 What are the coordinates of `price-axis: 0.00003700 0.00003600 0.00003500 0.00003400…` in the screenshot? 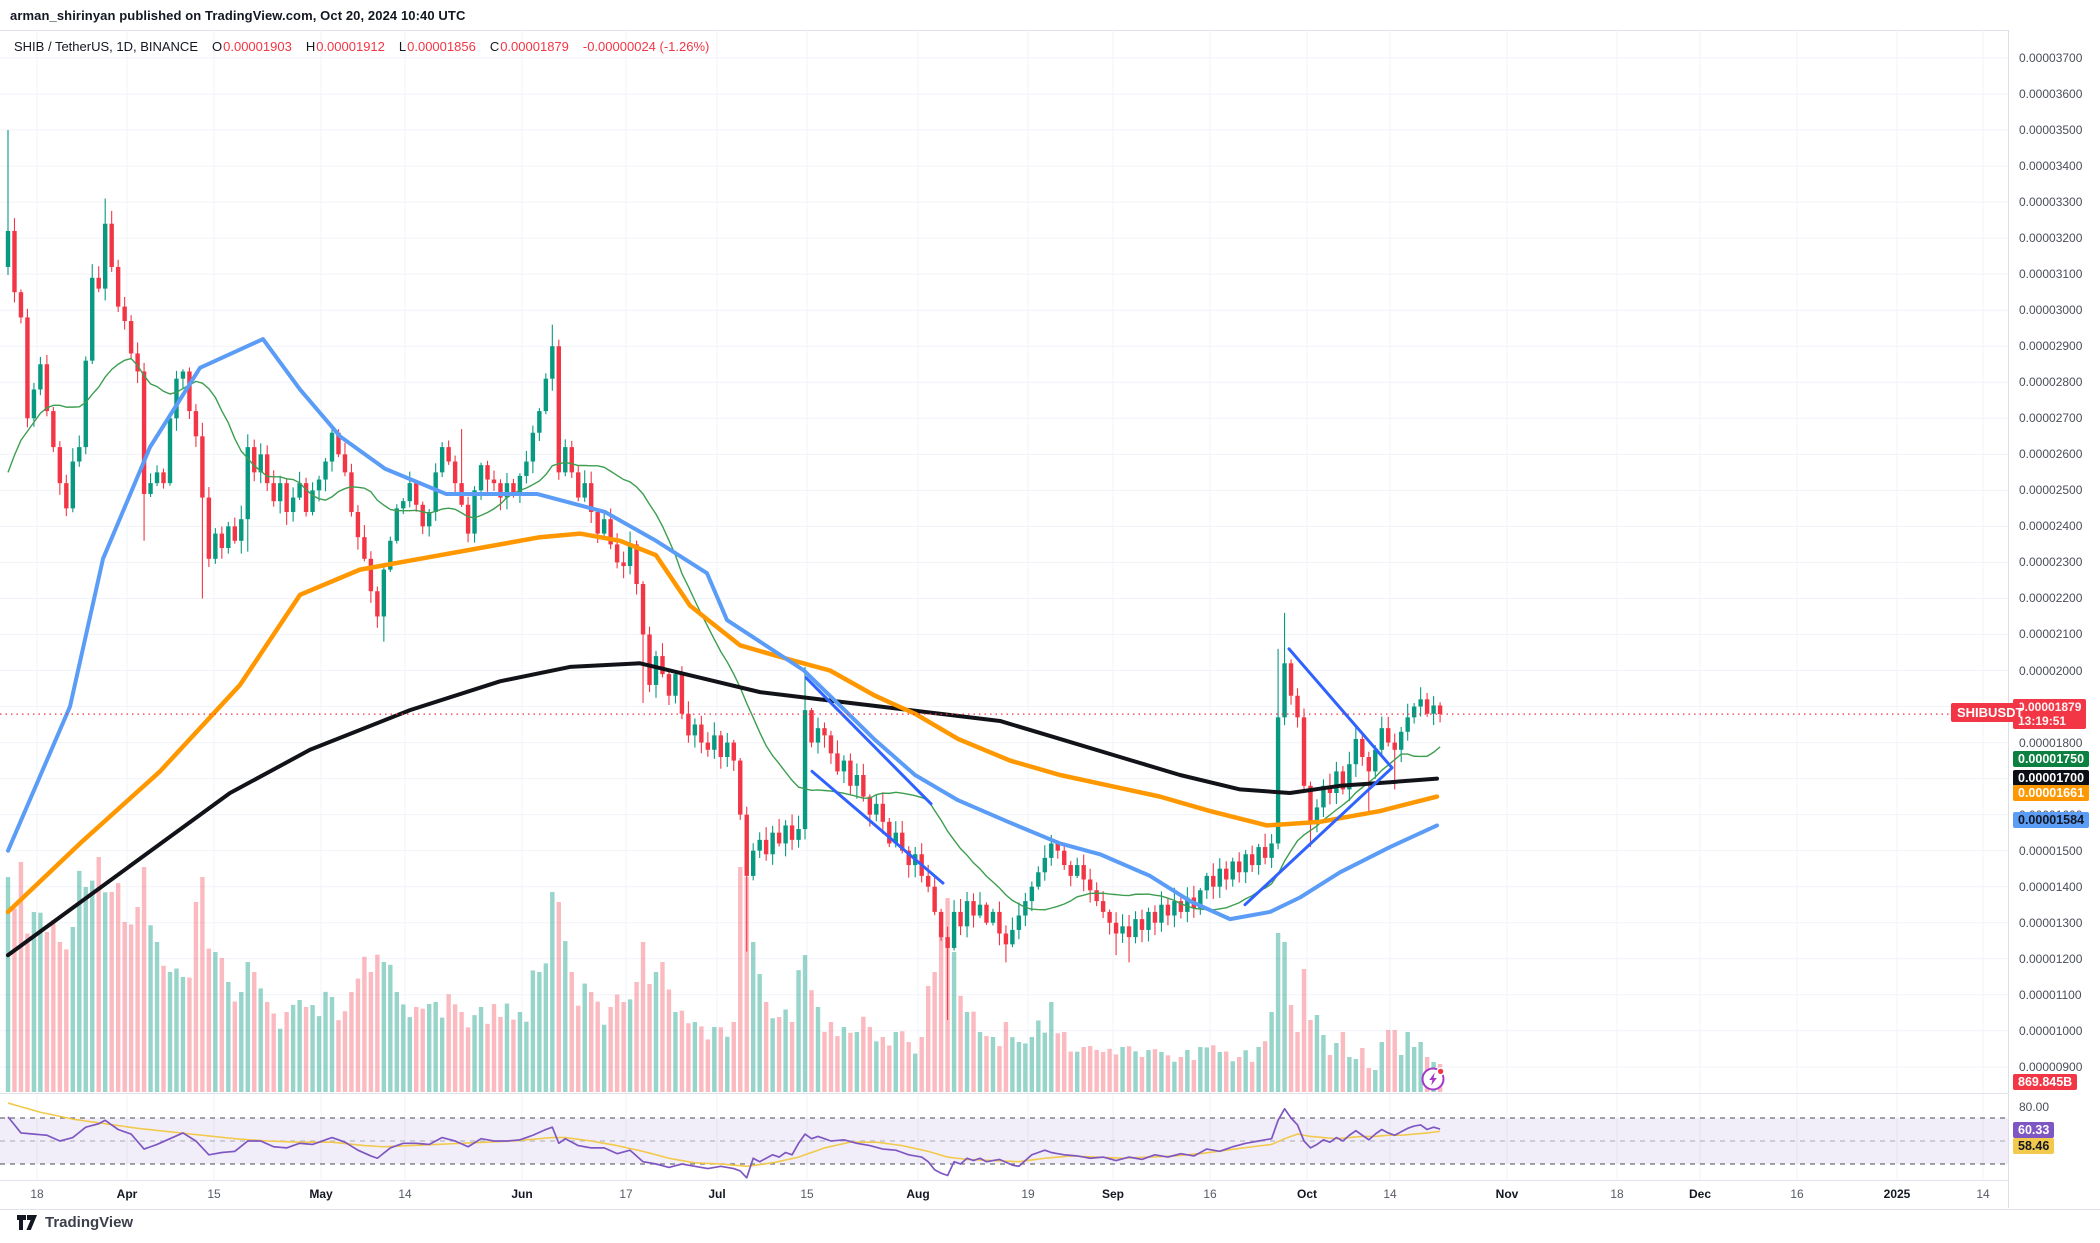 It's located at (2054, 619).